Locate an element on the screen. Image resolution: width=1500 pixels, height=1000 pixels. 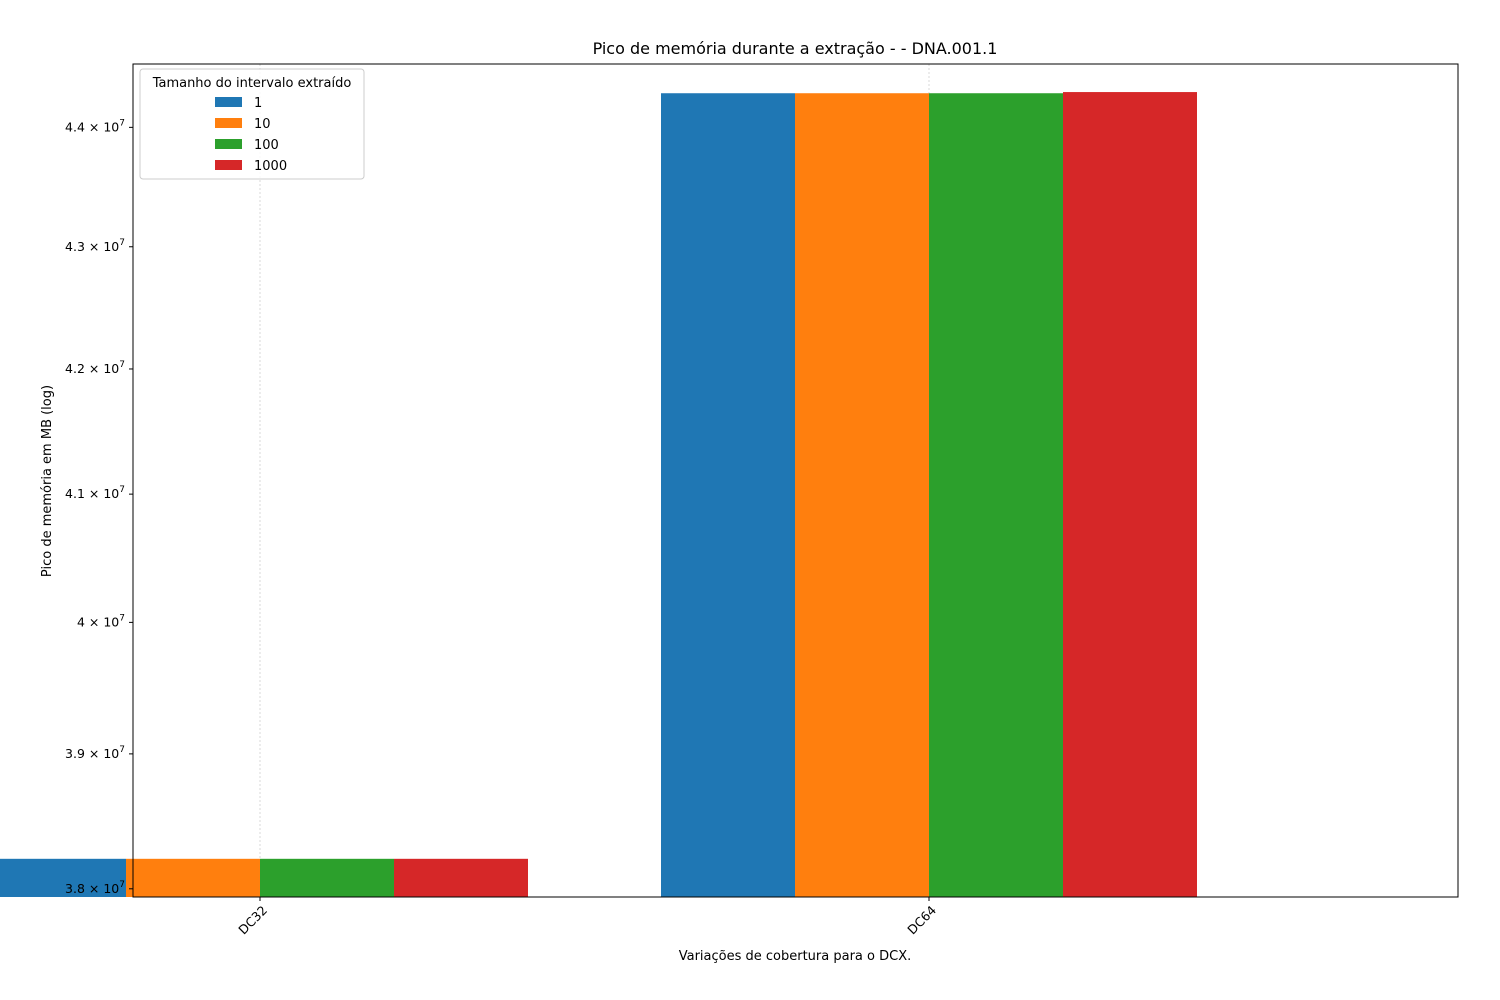
bar-100-DC64 is located at coordinates (996, 495).